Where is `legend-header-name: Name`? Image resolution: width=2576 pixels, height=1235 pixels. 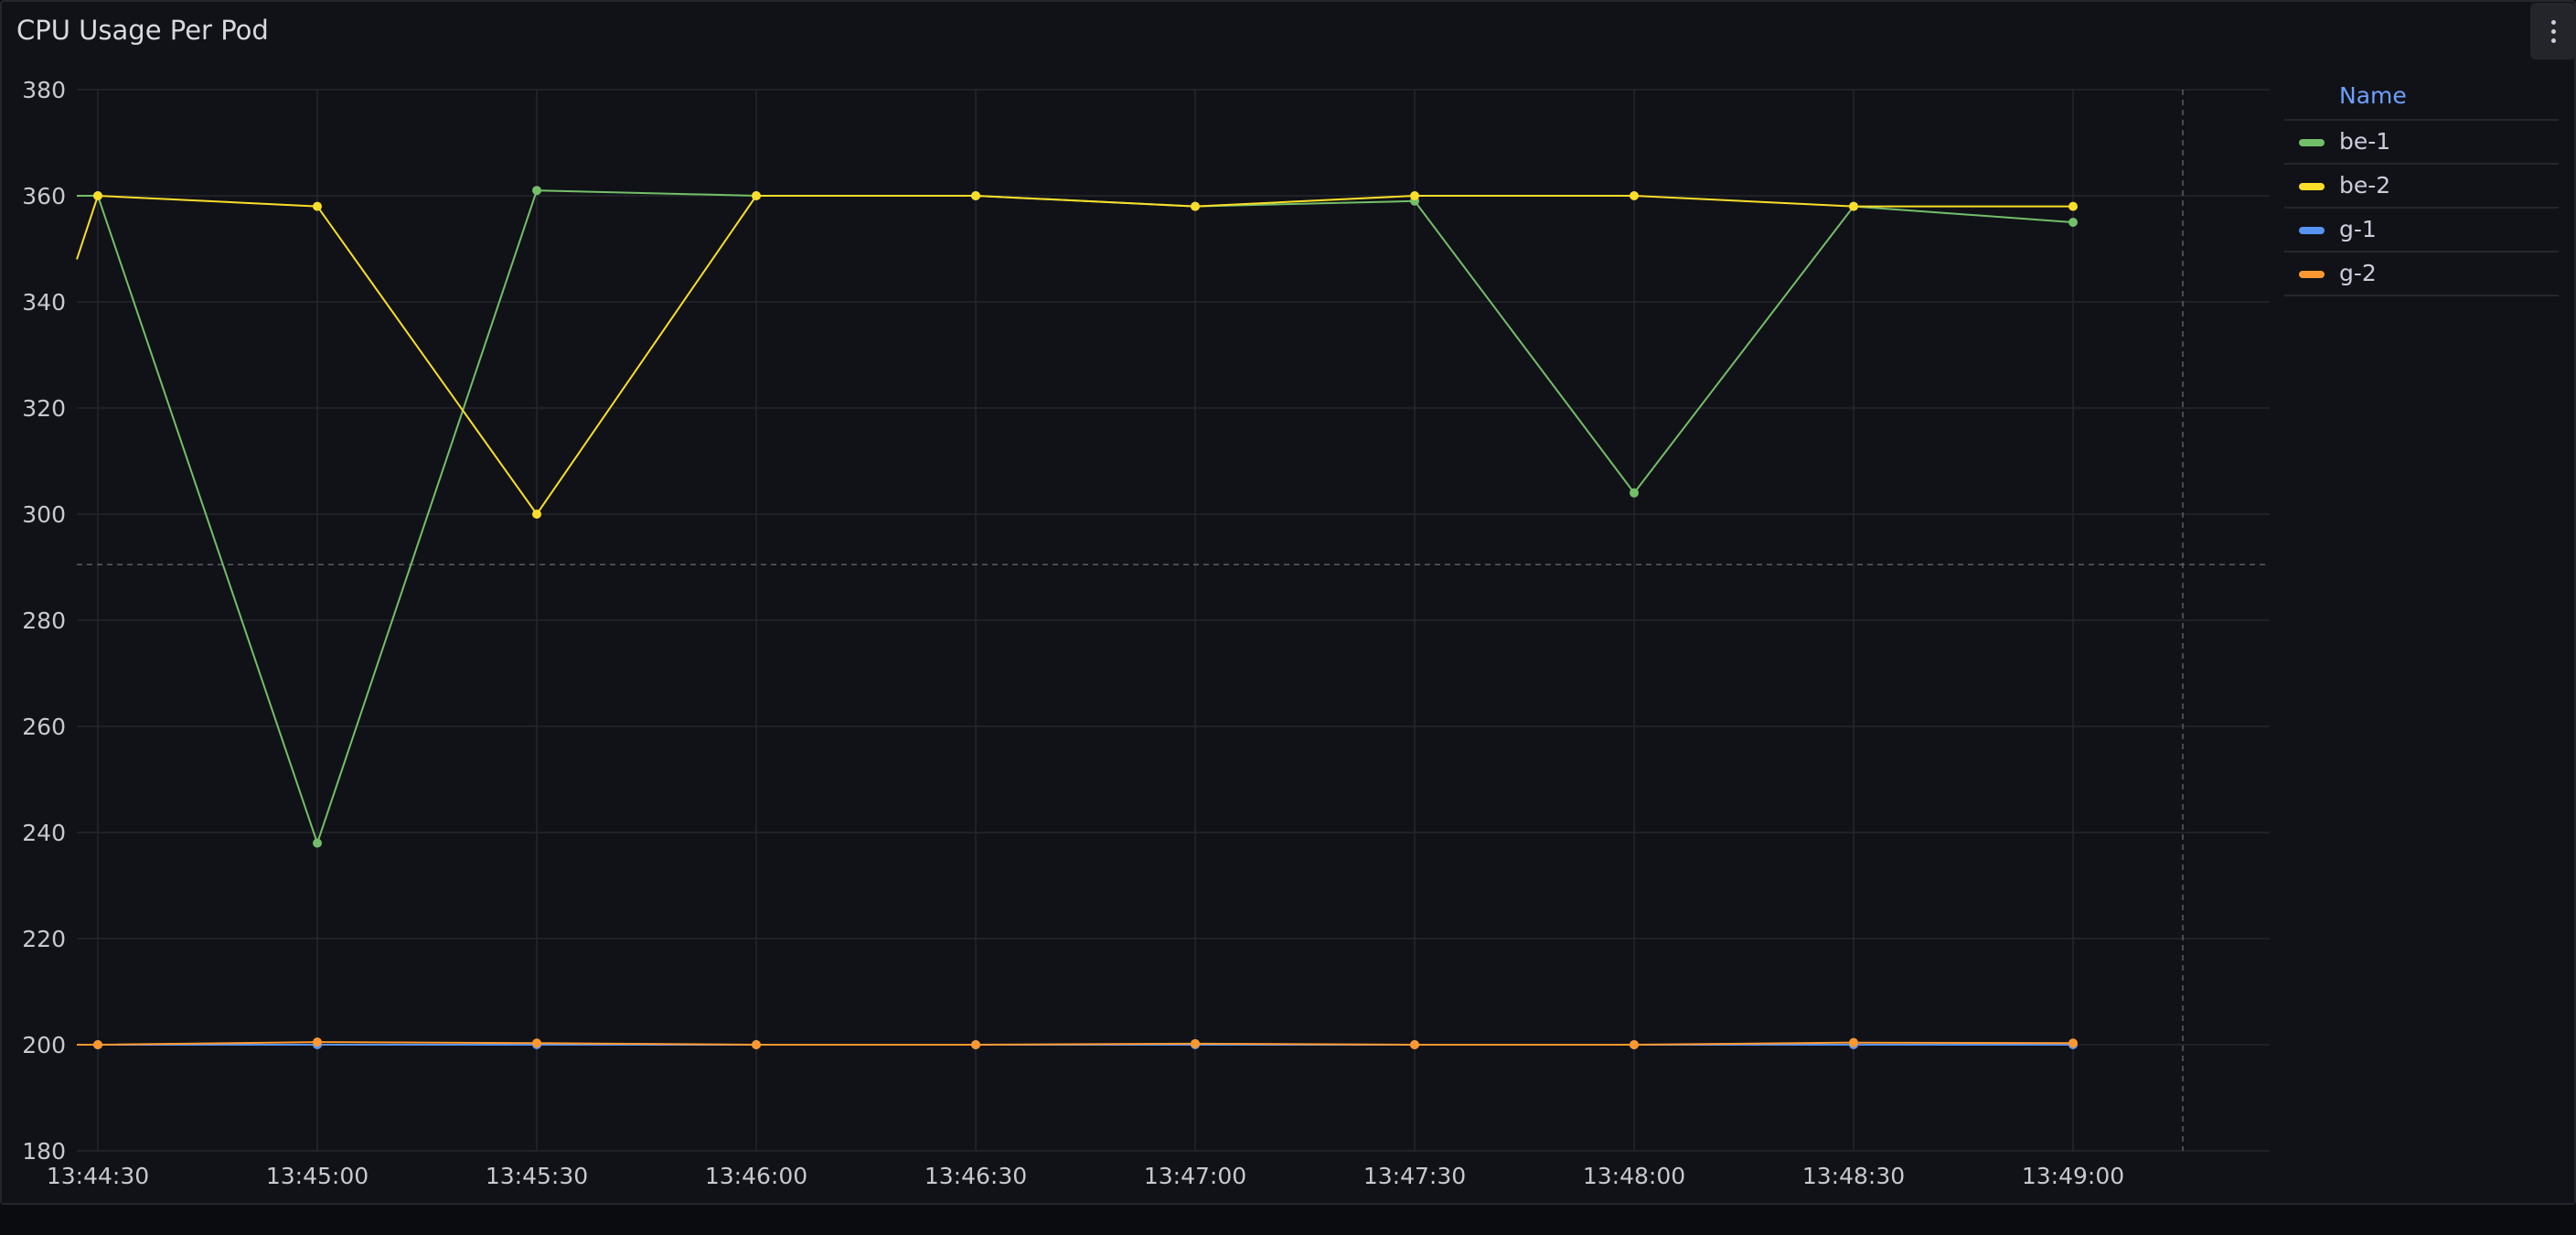
legend-header-name: Name is located at coordinates (2373, 96).